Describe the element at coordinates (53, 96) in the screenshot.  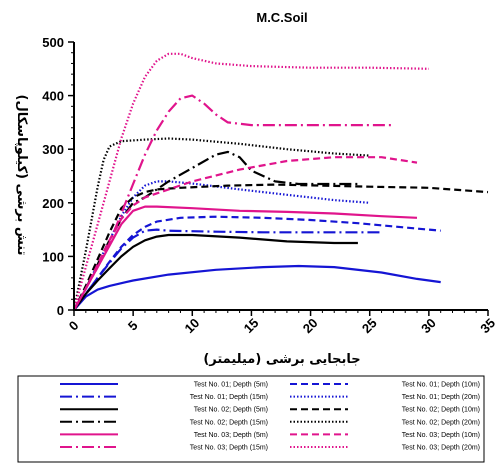
I see `y-tick-label: 400` at that location.